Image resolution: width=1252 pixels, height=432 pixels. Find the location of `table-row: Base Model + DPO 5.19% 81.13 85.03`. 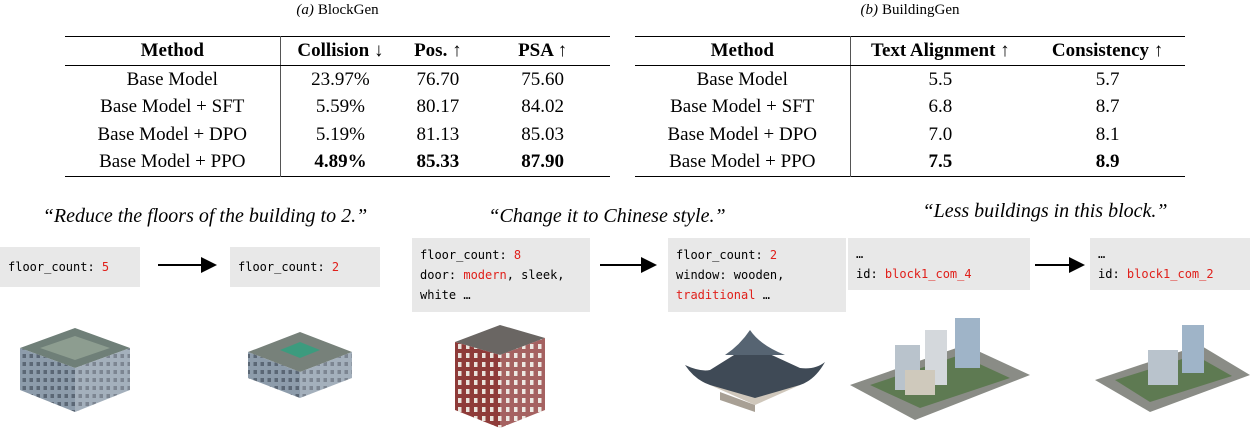

table-row: Base Model + DPO 5.19% 81.13 85.03 is located at coordinates (337, 135).